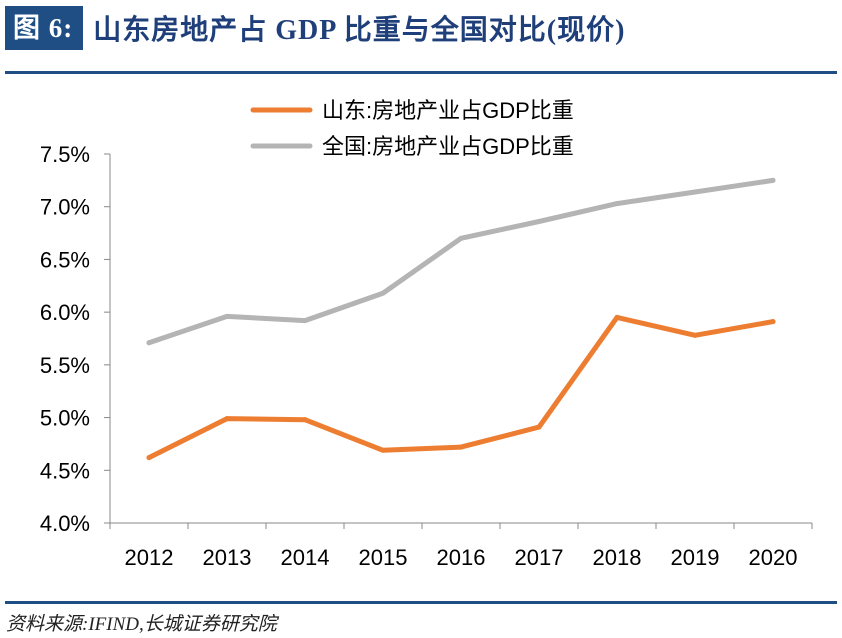  What do you see at coordinates (461, 557) in the screenshot?
I see `x-tick-label: 2016` at bounding box center [461, 557].